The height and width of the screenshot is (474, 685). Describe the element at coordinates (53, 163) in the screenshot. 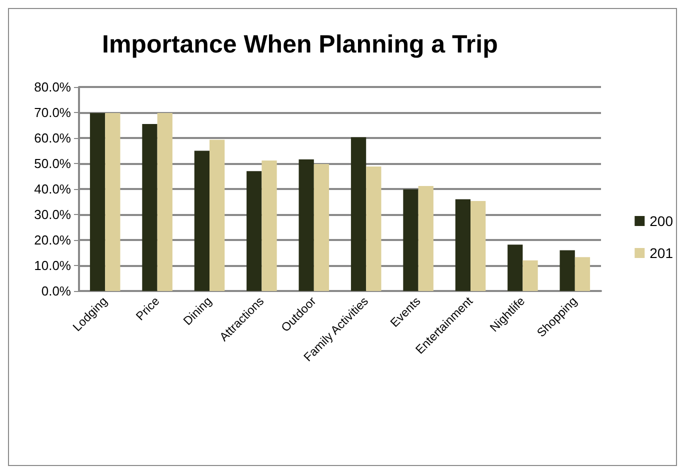

I see `y-tick-label: 50.0%` at that location.